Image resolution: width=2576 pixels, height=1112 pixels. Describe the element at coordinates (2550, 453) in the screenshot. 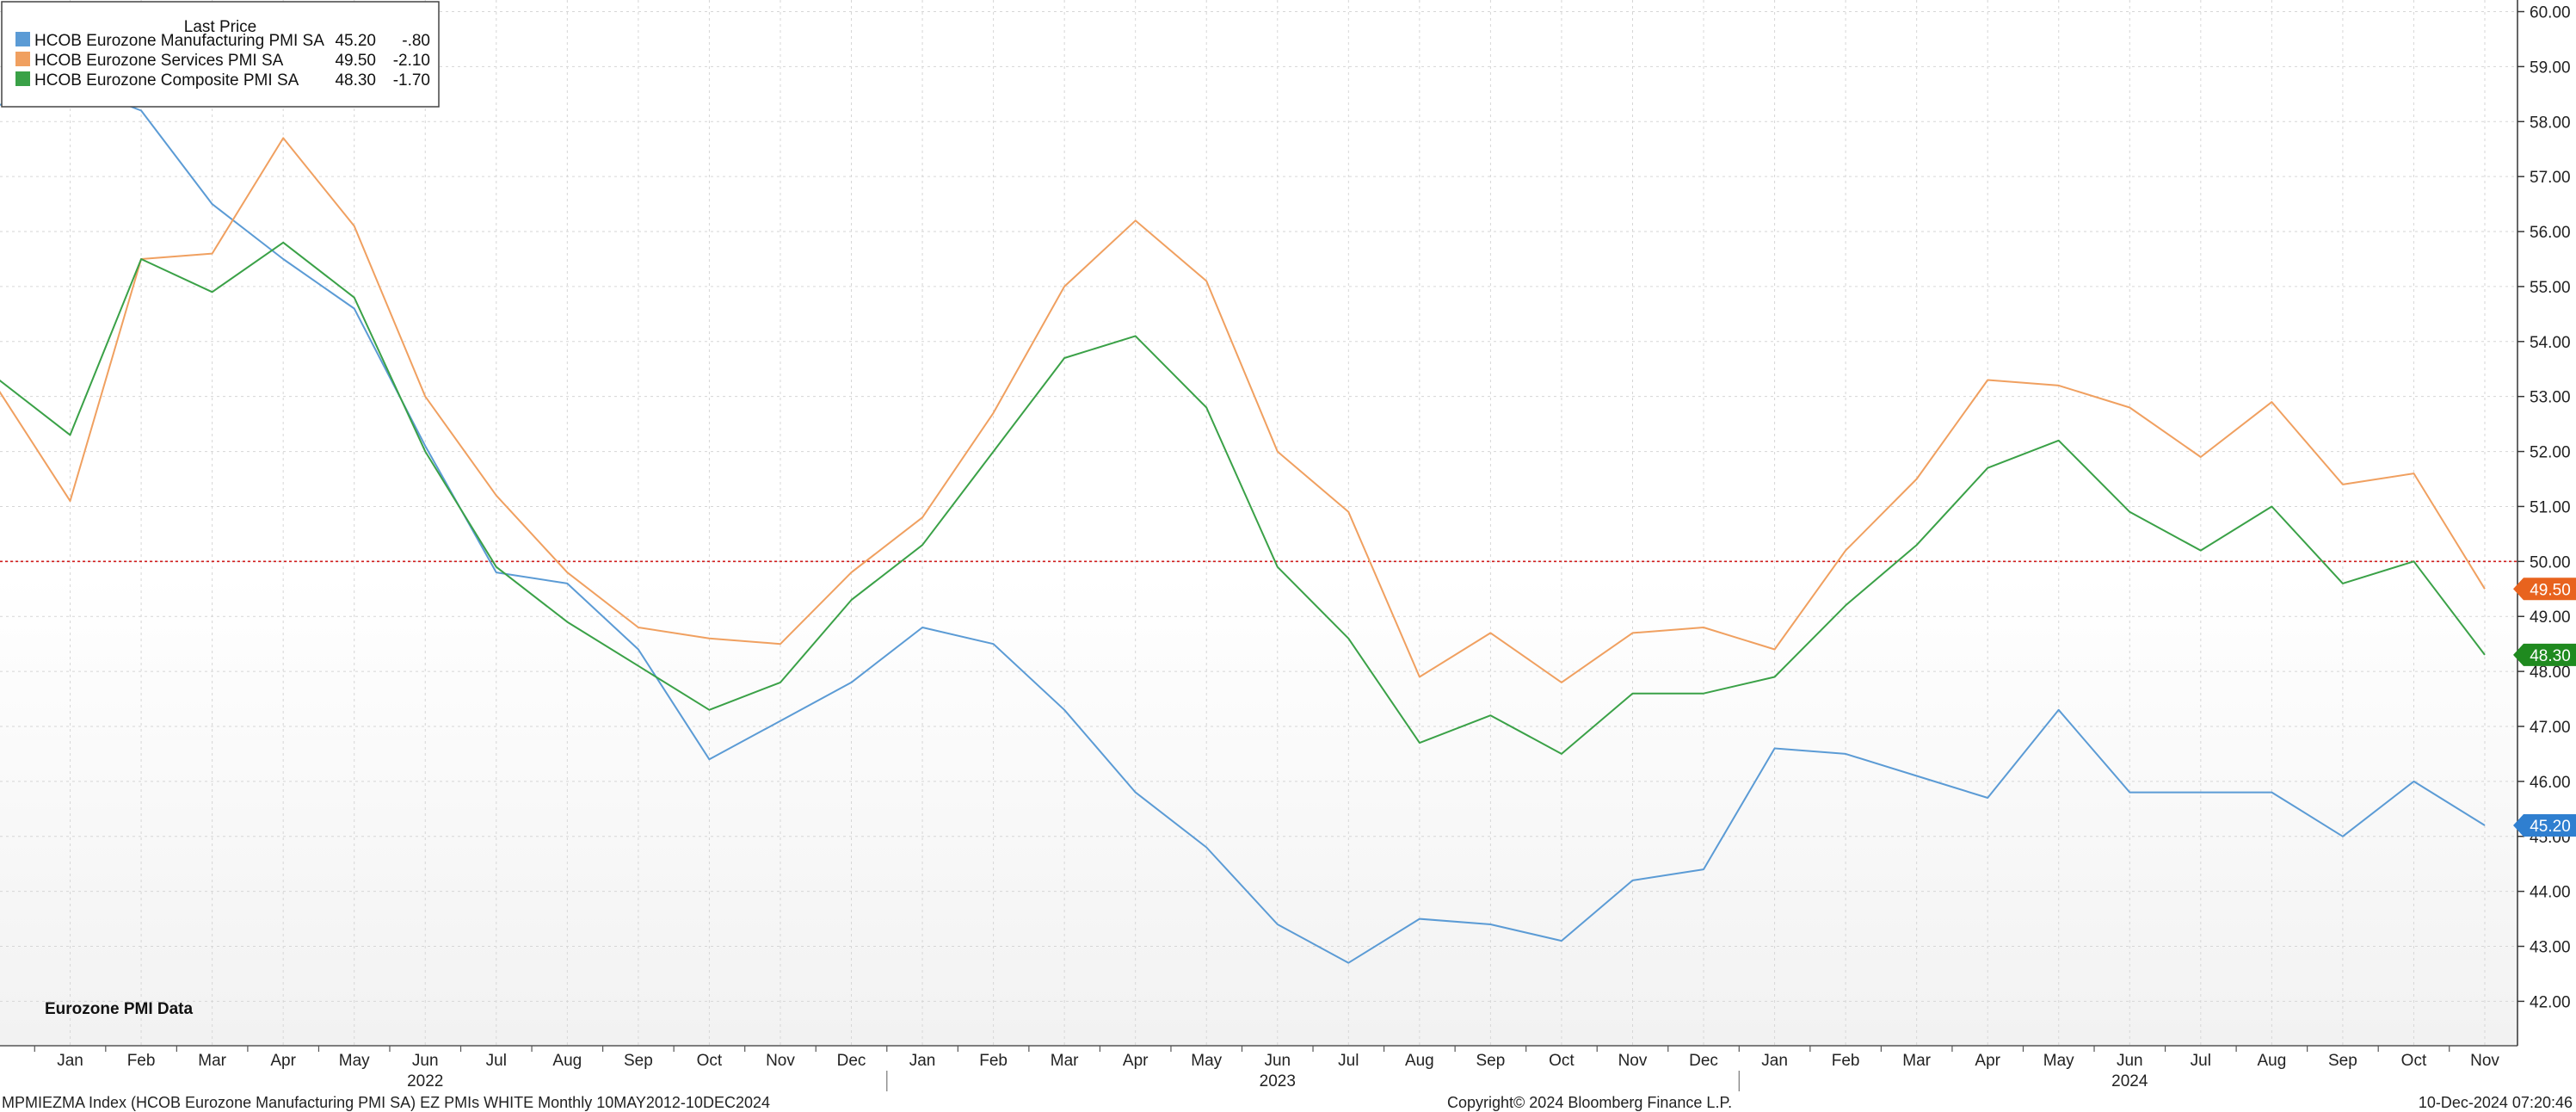

I see `y-tick-label: 52.00` at that location.